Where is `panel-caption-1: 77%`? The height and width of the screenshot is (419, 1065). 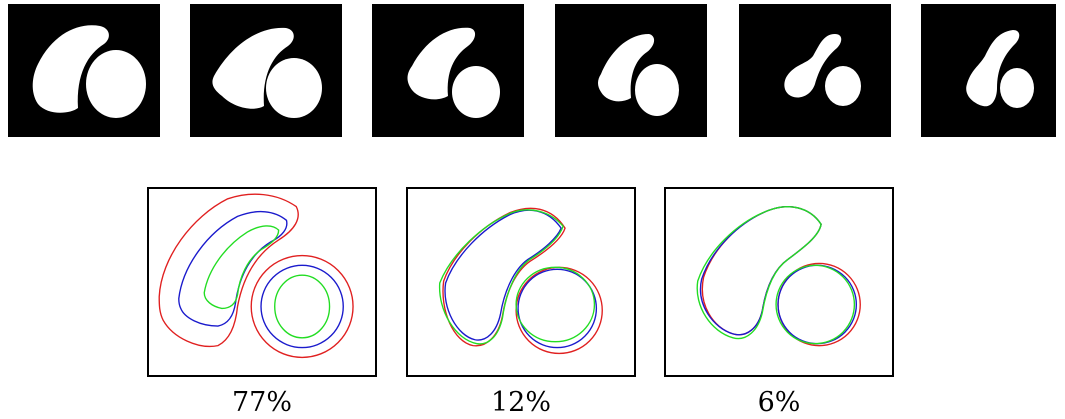 panel-caption-1: 77% is located at coordinates (261, 402).